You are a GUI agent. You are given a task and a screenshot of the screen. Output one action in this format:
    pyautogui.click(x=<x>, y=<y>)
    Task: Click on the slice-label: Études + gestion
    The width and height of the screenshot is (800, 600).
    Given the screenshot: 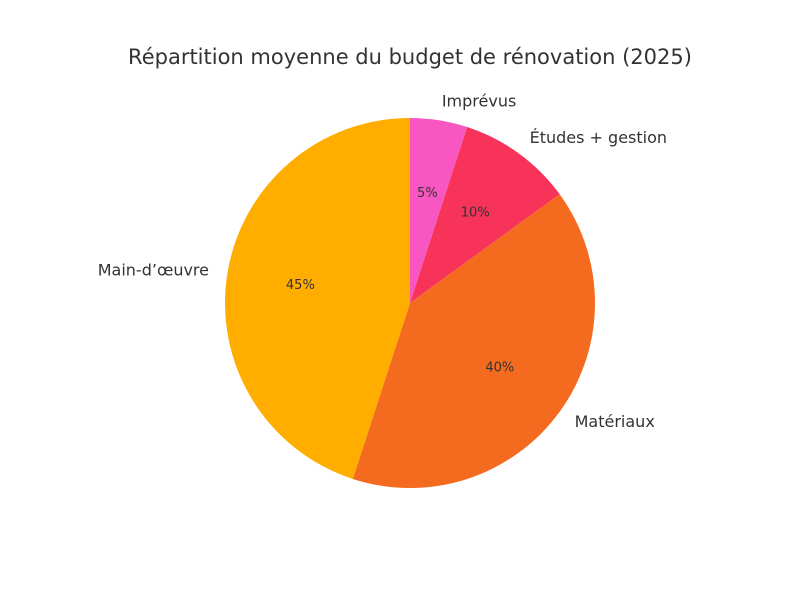 What is the action you would take?
    pyautogui.click(x=598, y=137)
    